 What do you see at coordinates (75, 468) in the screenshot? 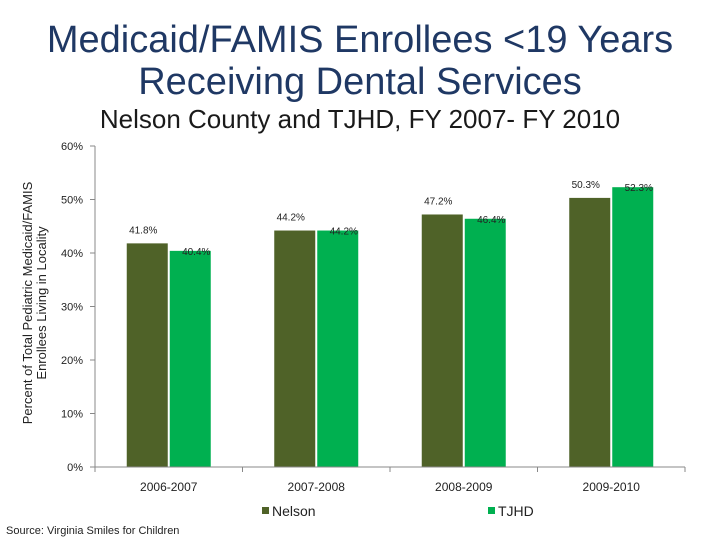
I see `y-tick-label: 0%` at bounding box center [75, 468].